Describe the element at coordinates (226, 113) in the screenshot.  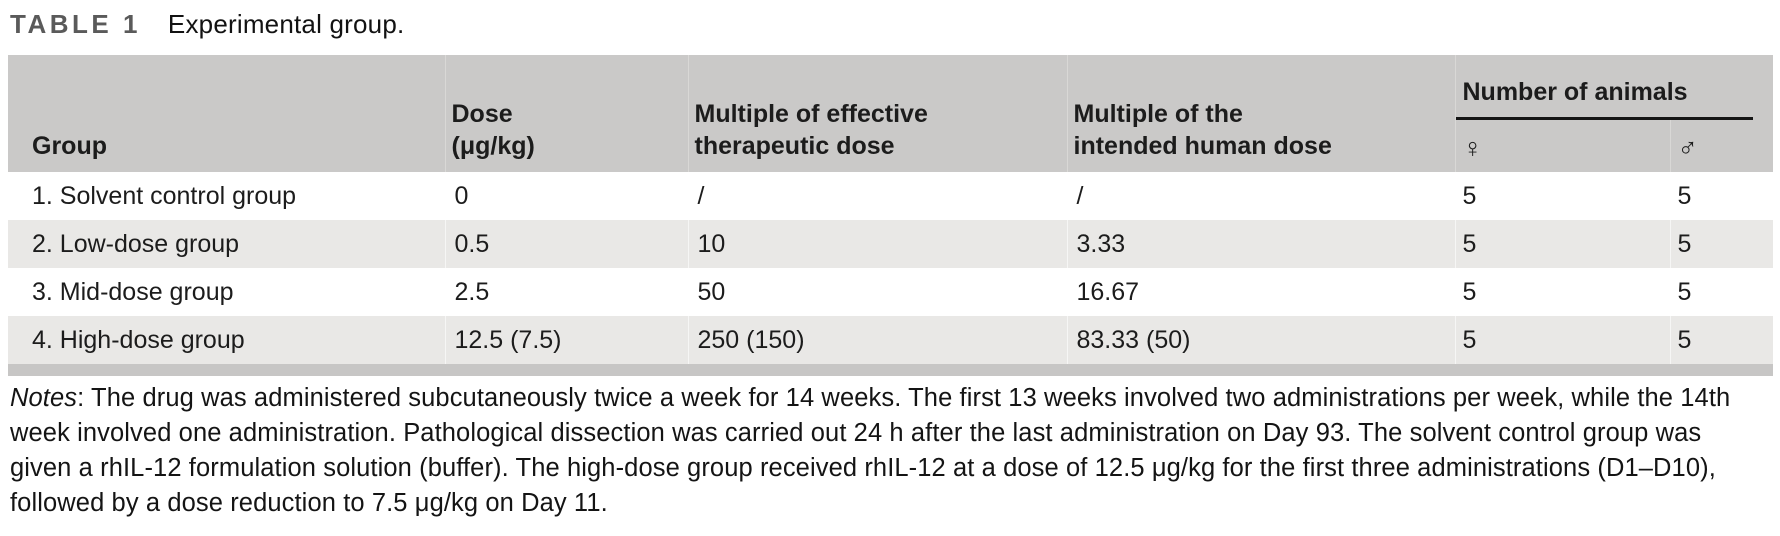
I see `column-header-group: Group` at that location.